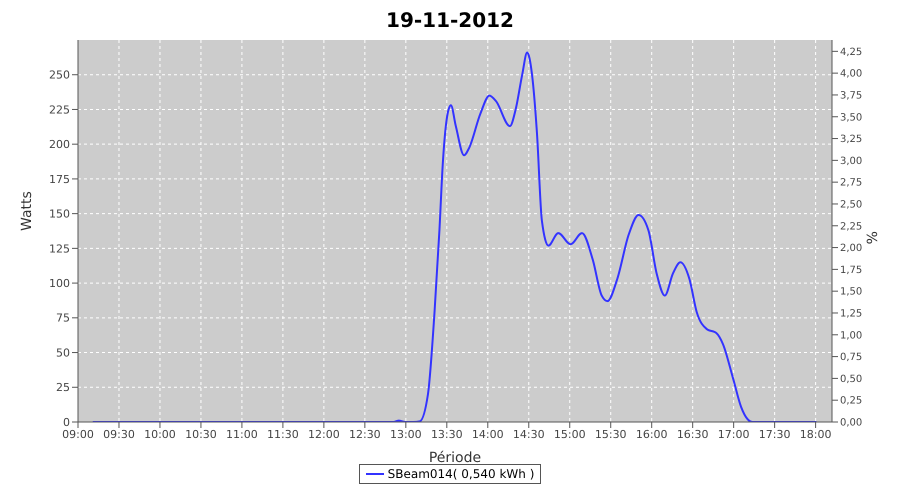  Describe the element at coordinates (851, 248) in the screenshot. I see `y2-tick-label: 2,00` at that location.